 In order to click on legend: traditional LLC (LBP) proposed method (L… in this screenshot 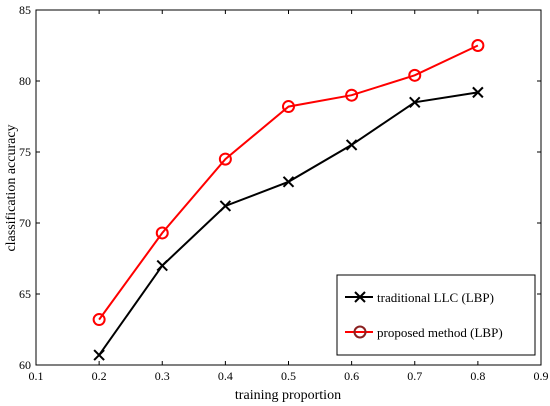, I will do `click(436, 315)`.